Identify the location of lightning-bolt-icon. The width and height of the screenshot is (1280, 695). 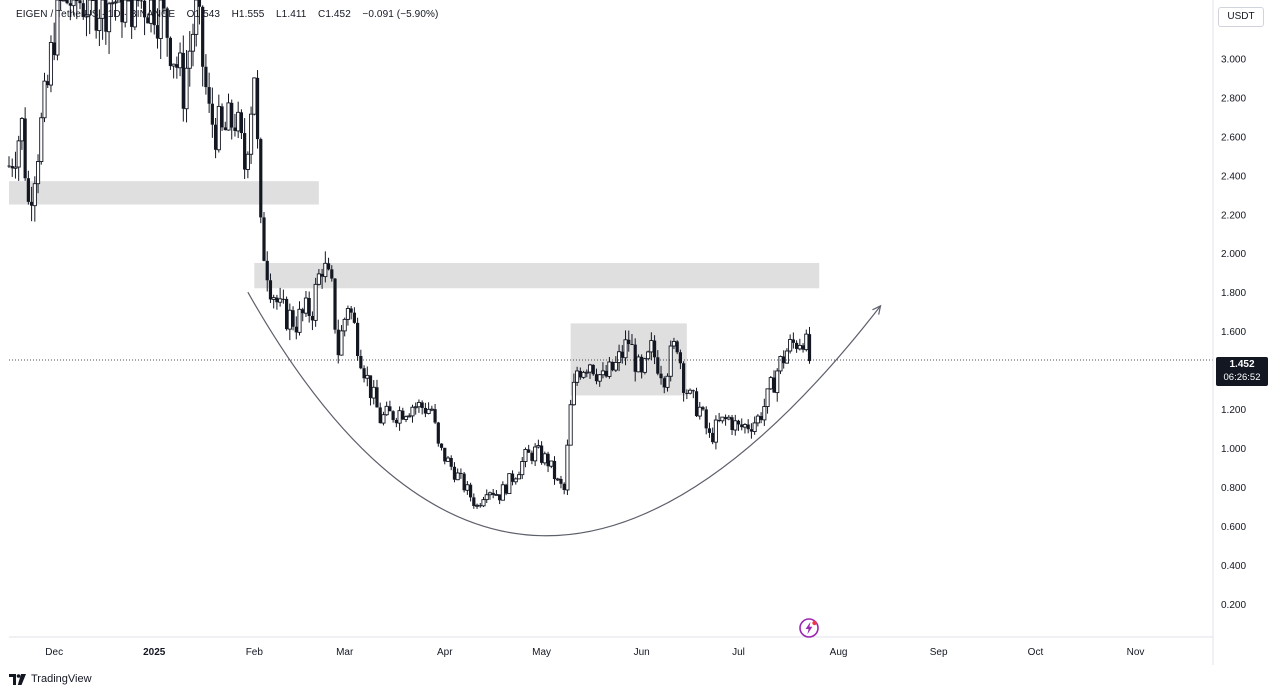
(809, 628).